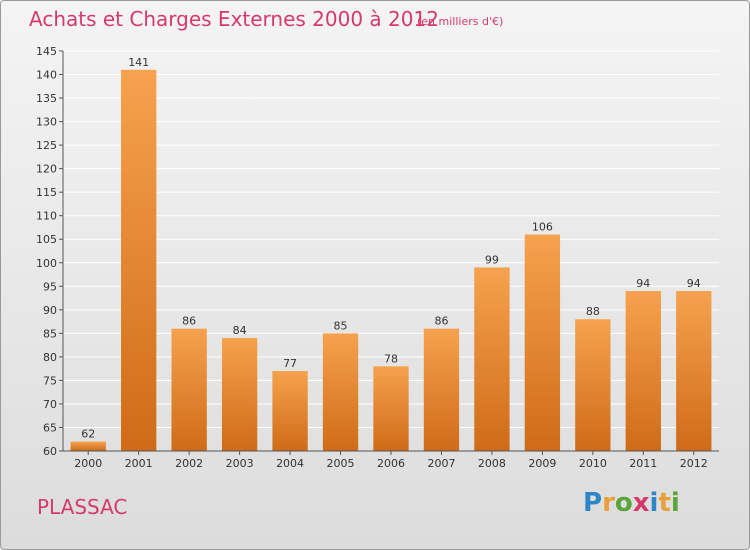 This screenshot has width=750, height=550. Describe the element at coordinates (46, 192) in the screenshot. I see `y-tick-label: 115` at that location.